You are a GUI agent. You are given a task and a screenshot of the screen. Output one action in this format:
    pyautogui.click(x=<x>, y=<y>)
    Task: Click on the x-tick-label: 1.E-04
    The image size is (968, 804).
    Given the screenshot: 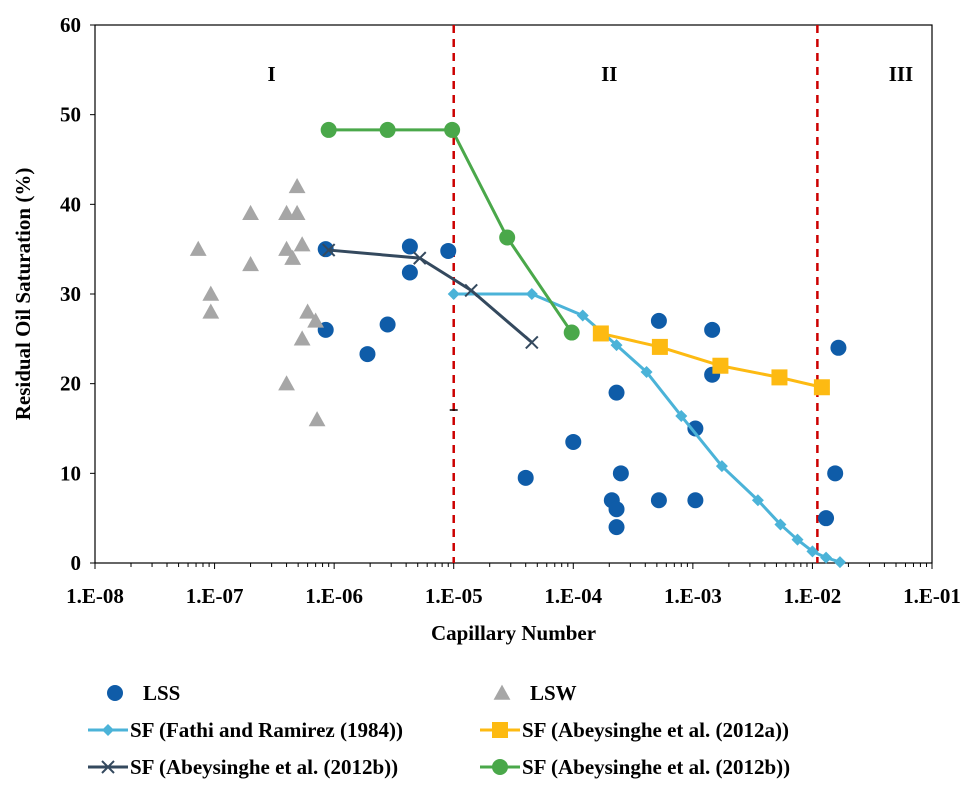 What is the action you would take?
    pyautogui.click(x=573, y=596)
    